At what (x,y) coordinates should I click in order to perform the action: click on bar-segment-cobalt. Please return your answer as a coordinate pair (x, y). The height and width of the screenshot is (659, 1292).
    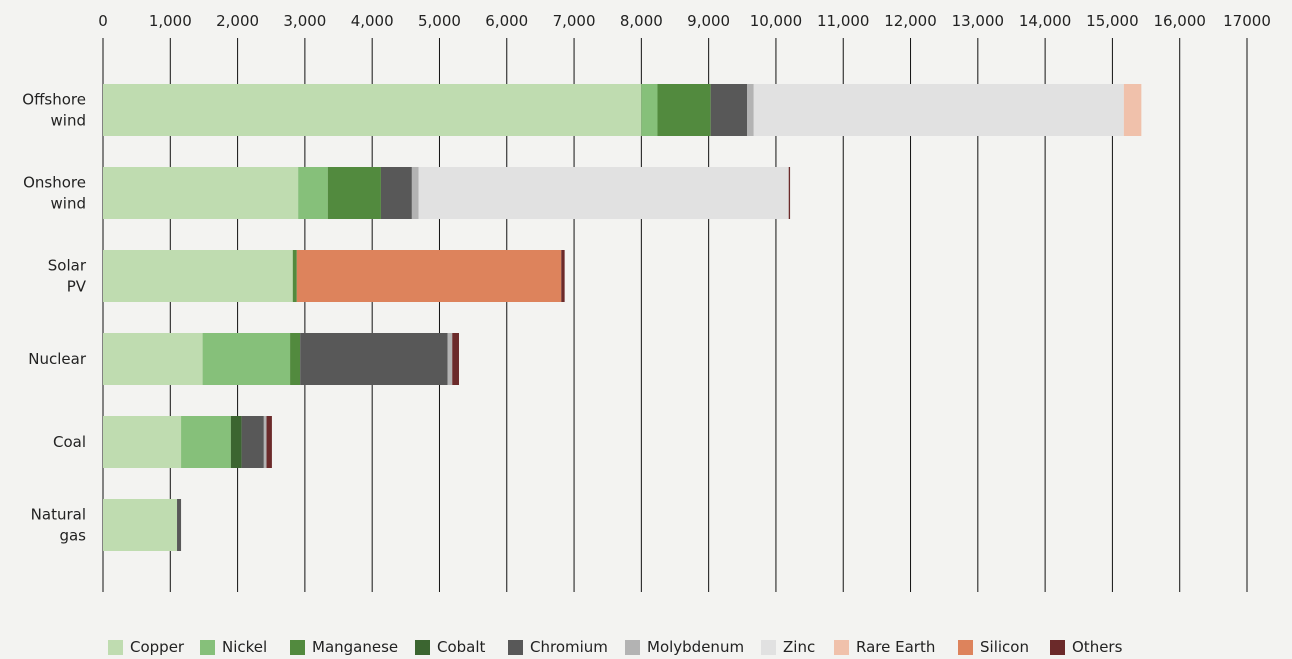
    Looking at the image, I should click on (236, 442).